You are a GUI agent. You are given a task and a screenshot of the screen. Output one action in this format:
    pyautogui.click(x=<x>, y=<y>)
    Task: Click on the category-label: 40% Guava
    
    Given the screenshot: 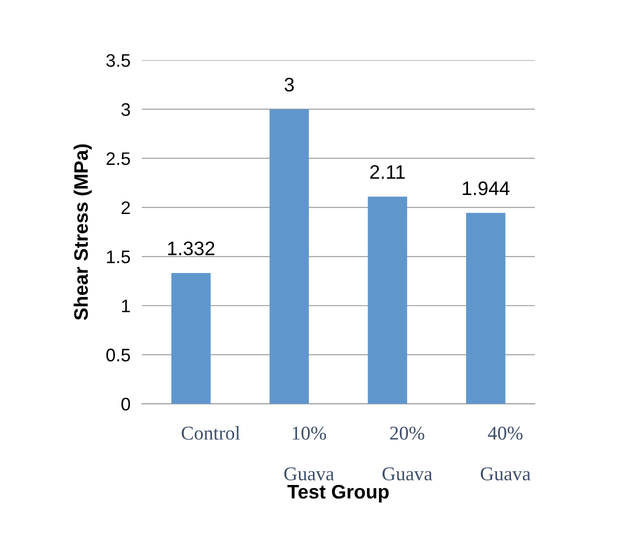 What is the action you would take?
    pyautogui.click(x=505, y=453)
    